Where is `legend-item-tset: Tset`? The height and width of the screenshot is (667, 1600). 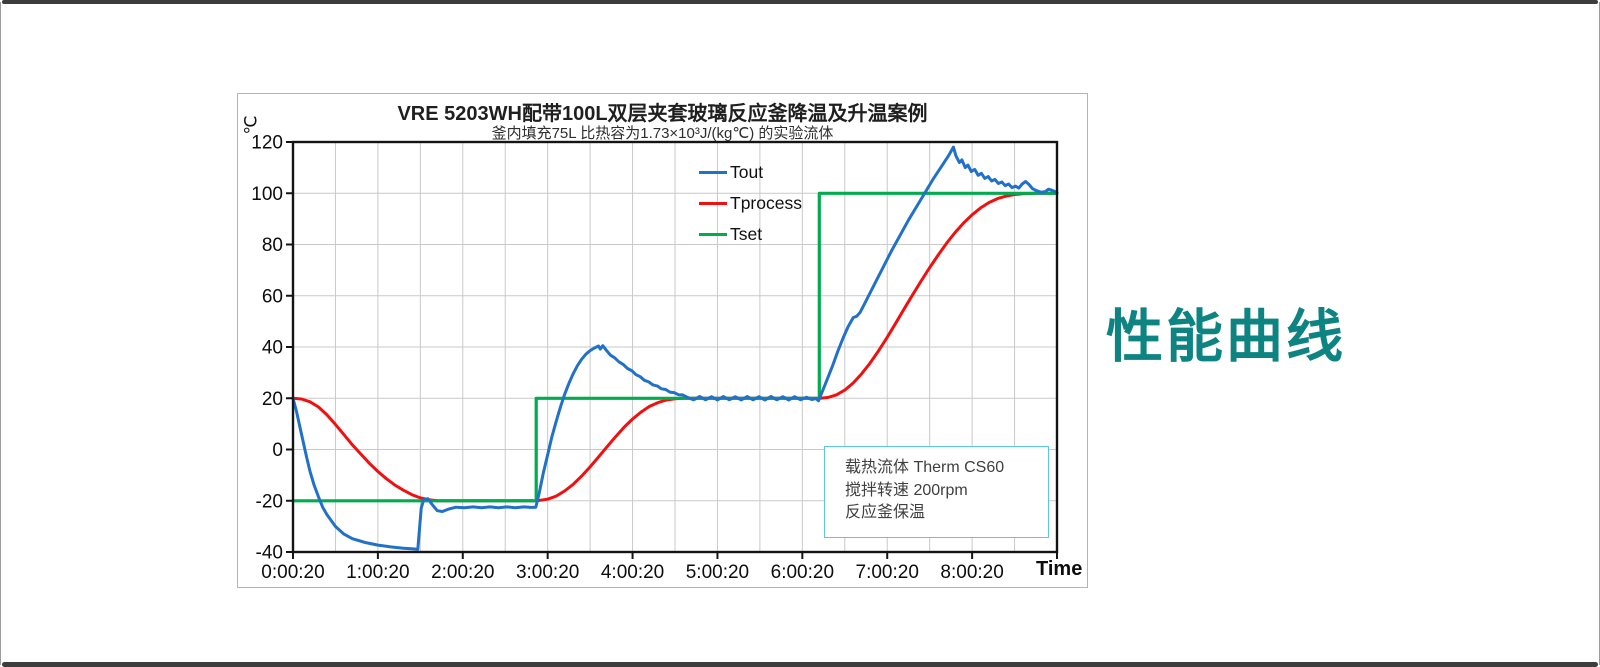 legend-item-tset: Tset is located at coordinates (750, 234).